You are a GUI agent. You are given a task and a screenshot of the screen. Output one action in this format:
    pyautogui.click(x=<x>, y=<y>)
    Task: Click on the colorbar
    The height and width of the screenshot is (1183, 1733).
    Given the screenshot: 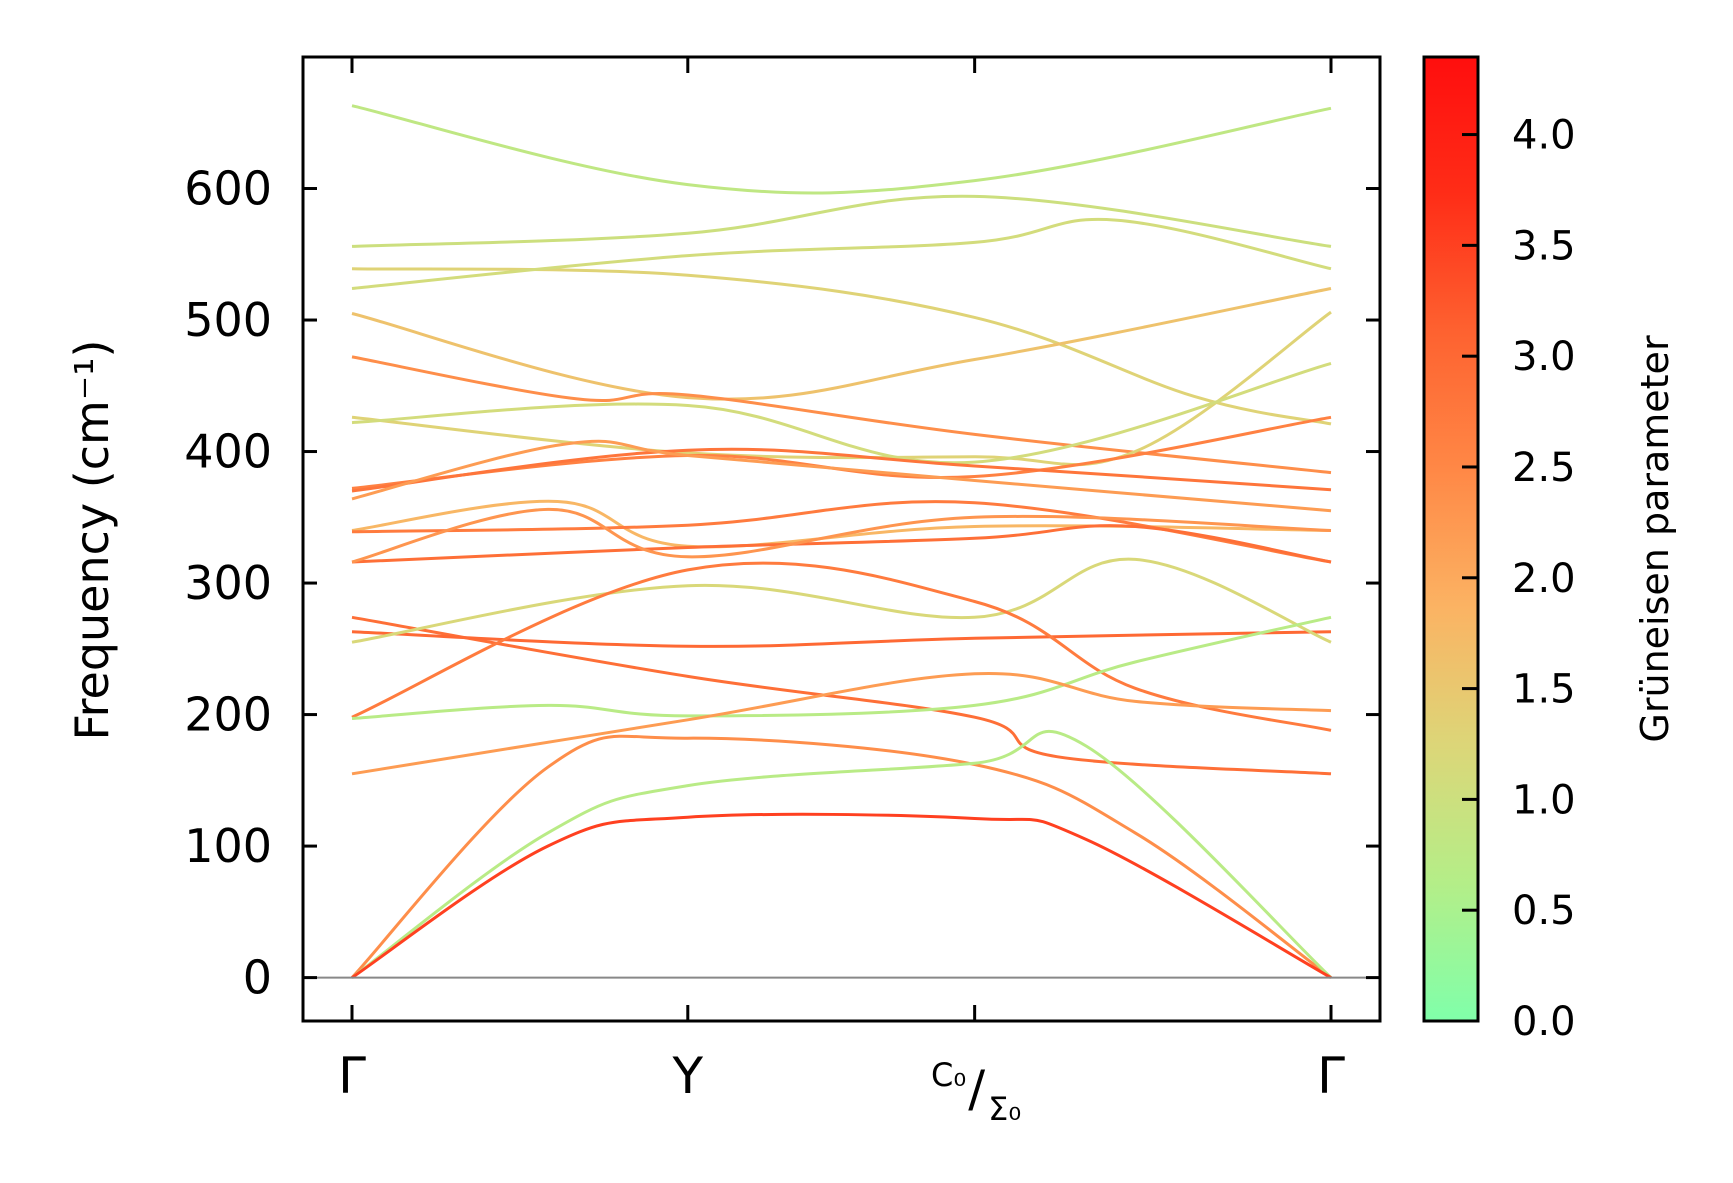 What is the action you would take?
    pyautogui.click(x=1451, y=539)
    